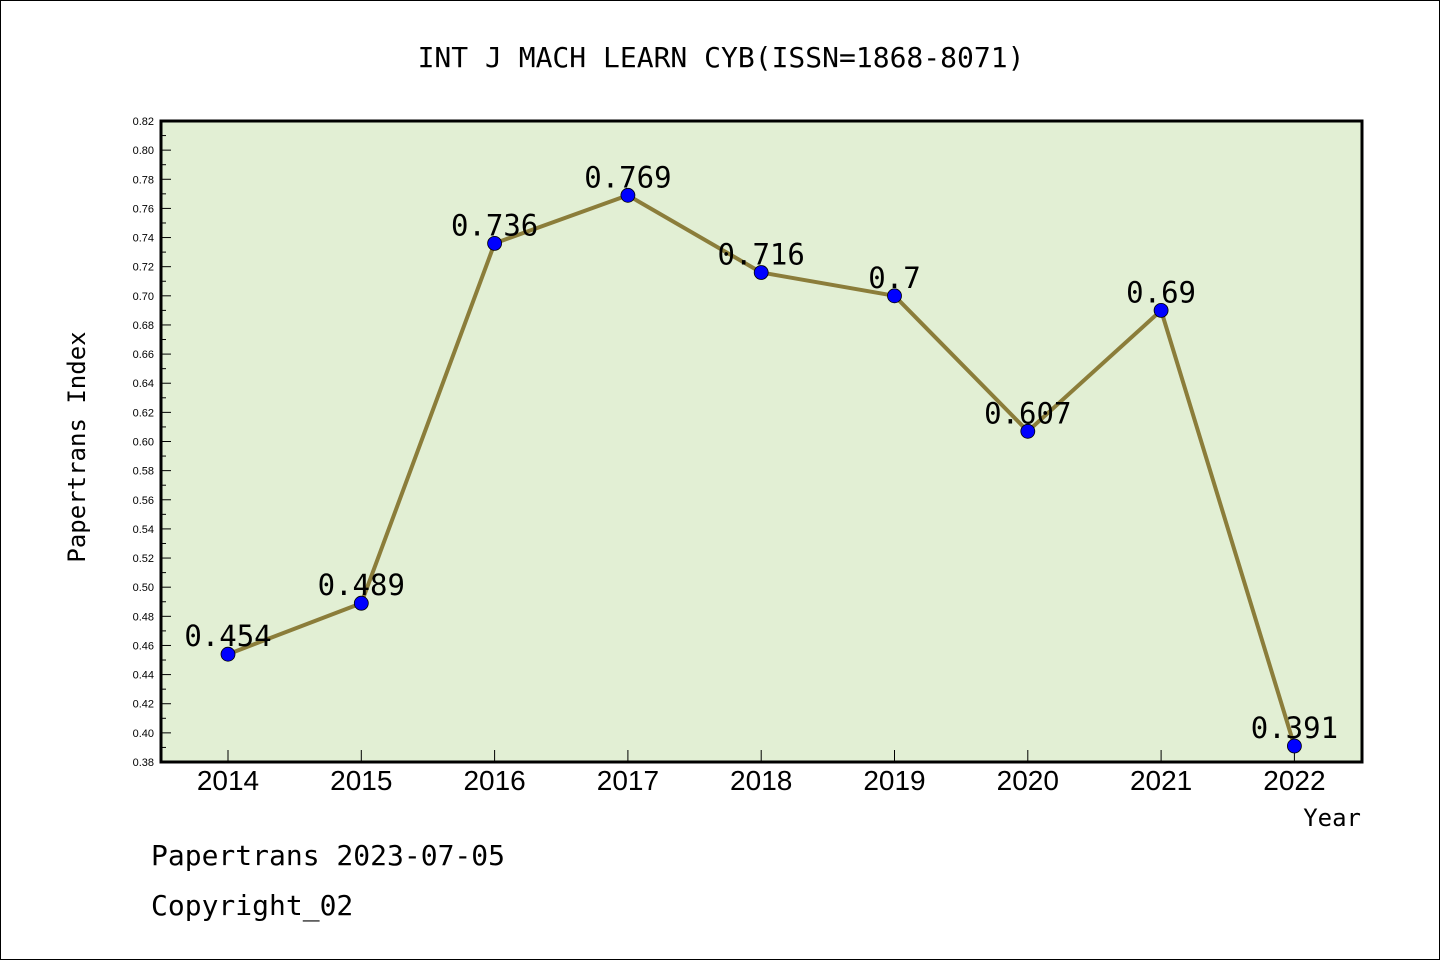 Image resolution: width=1440 pixels, height=961 pixels. I want to click on x-axis-ticks: 2014 2015 2016 2017 2018 2019 2020 2021 2022, so click(761, 773).